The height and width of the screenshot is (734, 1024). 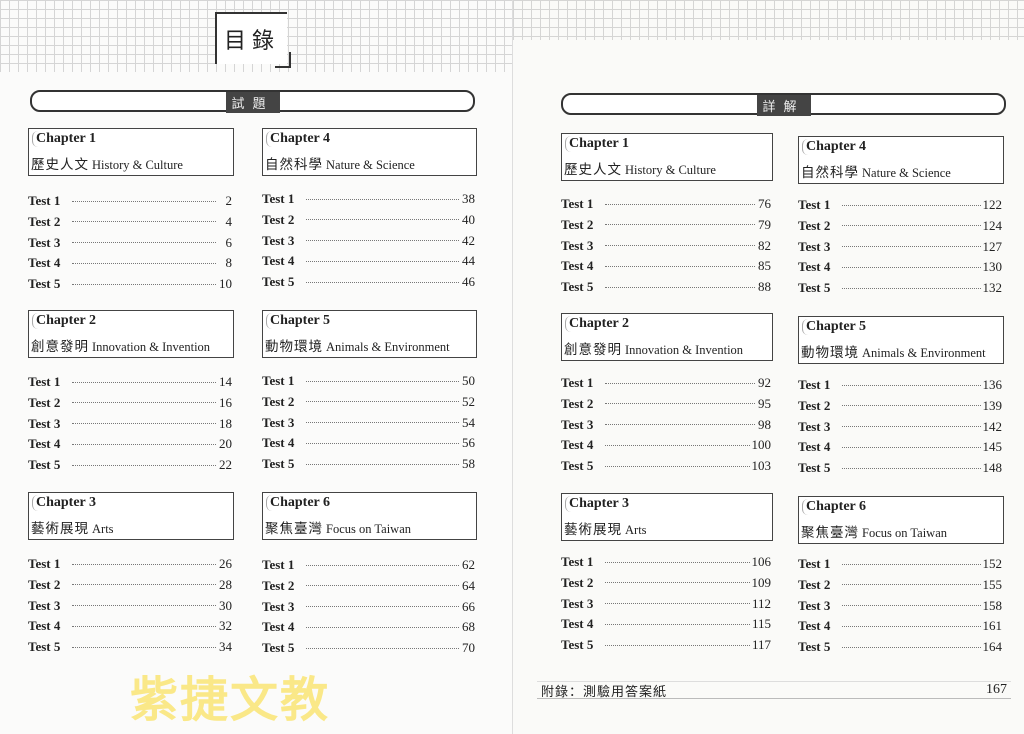 I want to click on chapter-title-zh: 歷史人文, so click(x=60, y=165).